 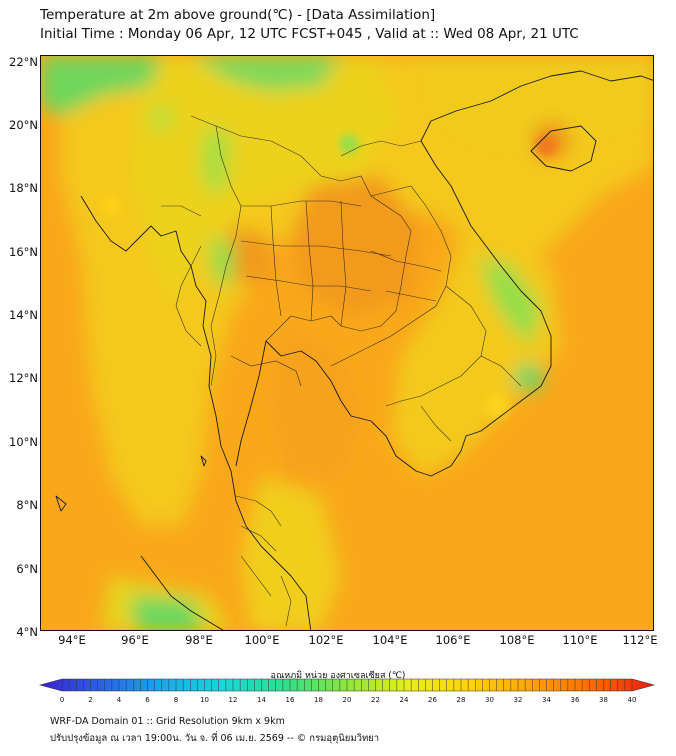 I want to click on lon-label-108e: 108°E, so click(x=517, y=640).